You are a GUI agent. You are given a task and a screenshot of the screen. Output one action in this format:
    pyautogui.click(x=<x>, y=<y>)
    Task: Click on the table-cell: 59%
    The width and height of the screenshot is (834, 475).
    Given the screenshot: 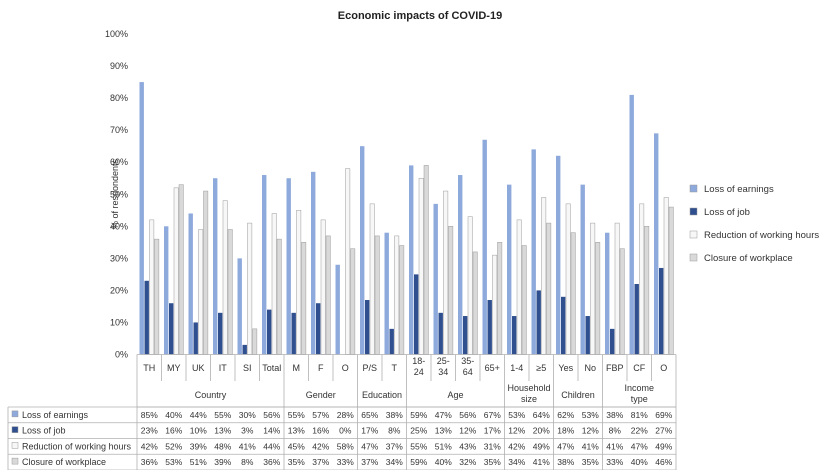 What is the action you would take?
    pyautogui.click(x=418, y=415)
    